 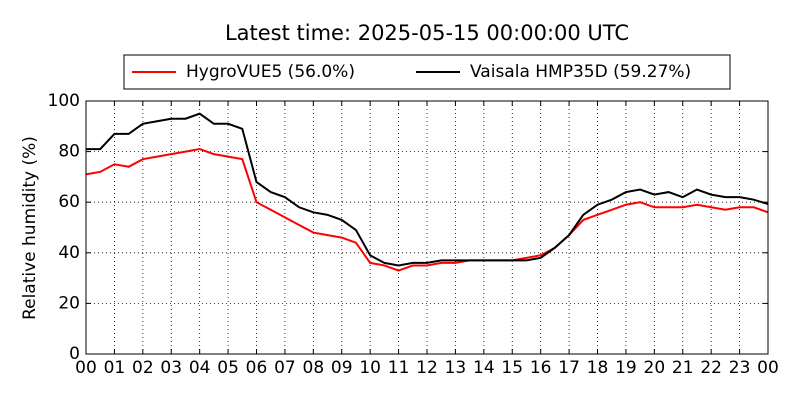 What do you see at coordinates (285, 368) in the screenshot?
I see `x-tick-label: 07` at bounding box center [285, 368].